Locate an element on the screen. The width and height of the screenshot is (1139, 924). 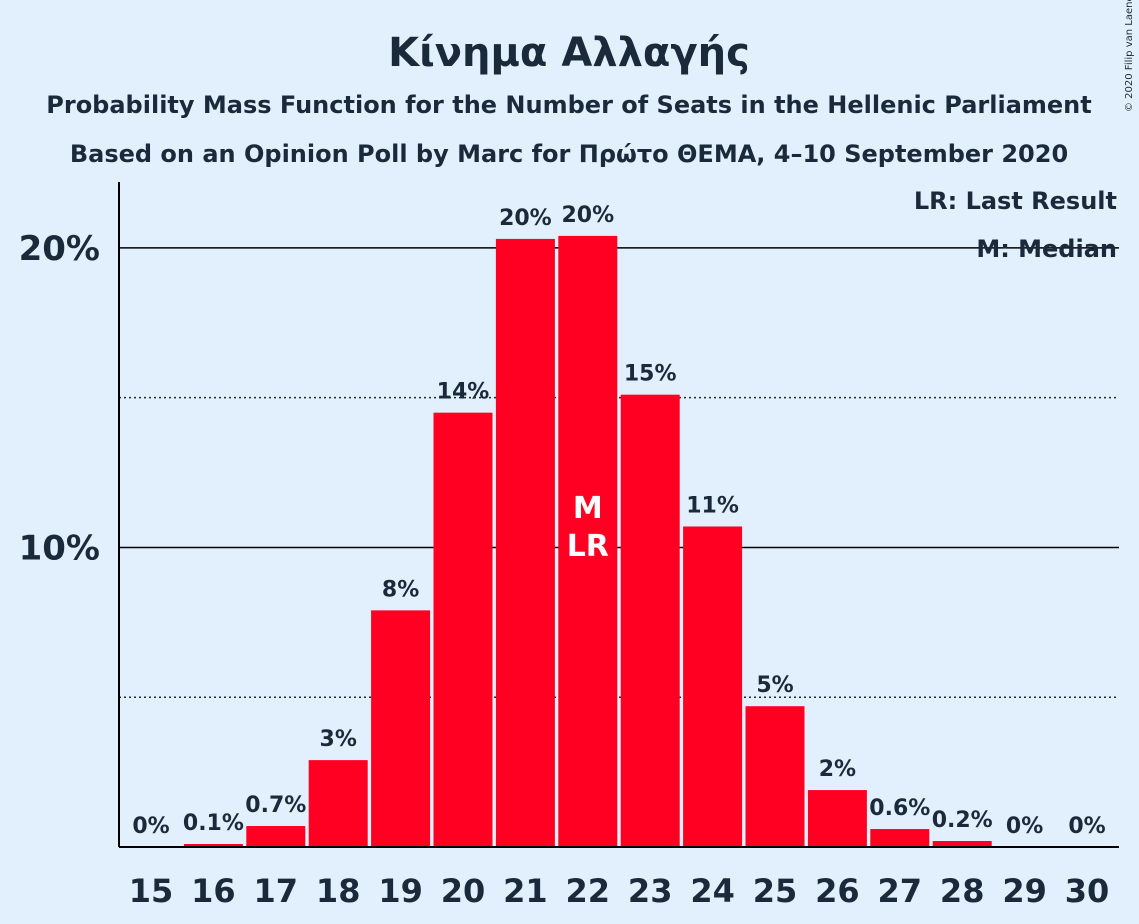
x-tick-20: 20 is located at coordinates (463, 891).